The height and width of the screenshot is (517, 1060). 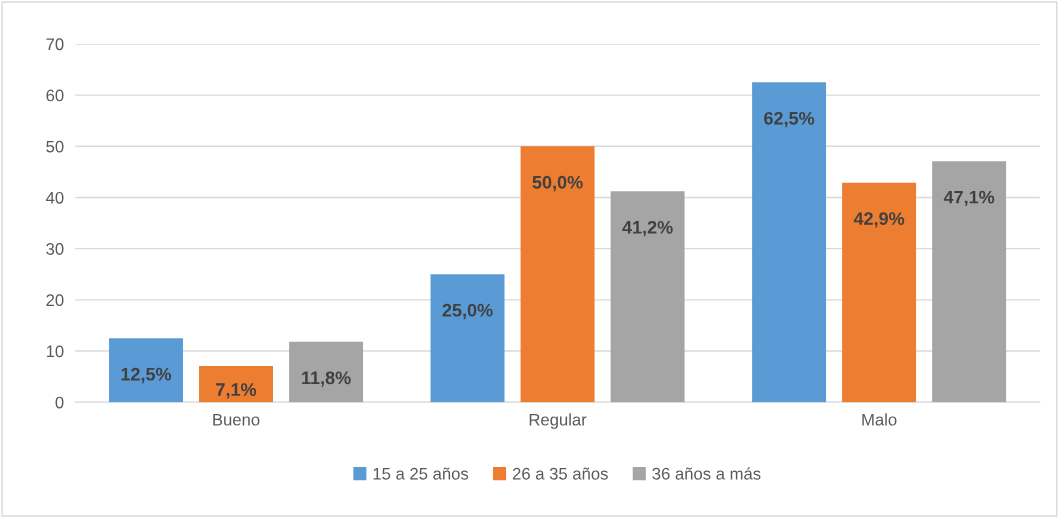 I want to click on y-tick-label: 0, so click(x=59, y=402).